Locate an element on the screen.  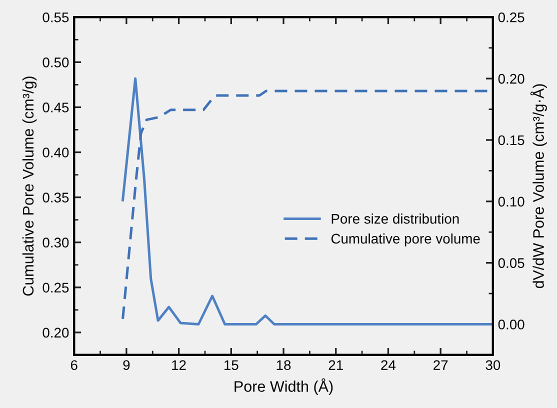
y2-axis-title: dV/dW Pore Volume (cm³/g·Å) is located at coordinates (538, 186).